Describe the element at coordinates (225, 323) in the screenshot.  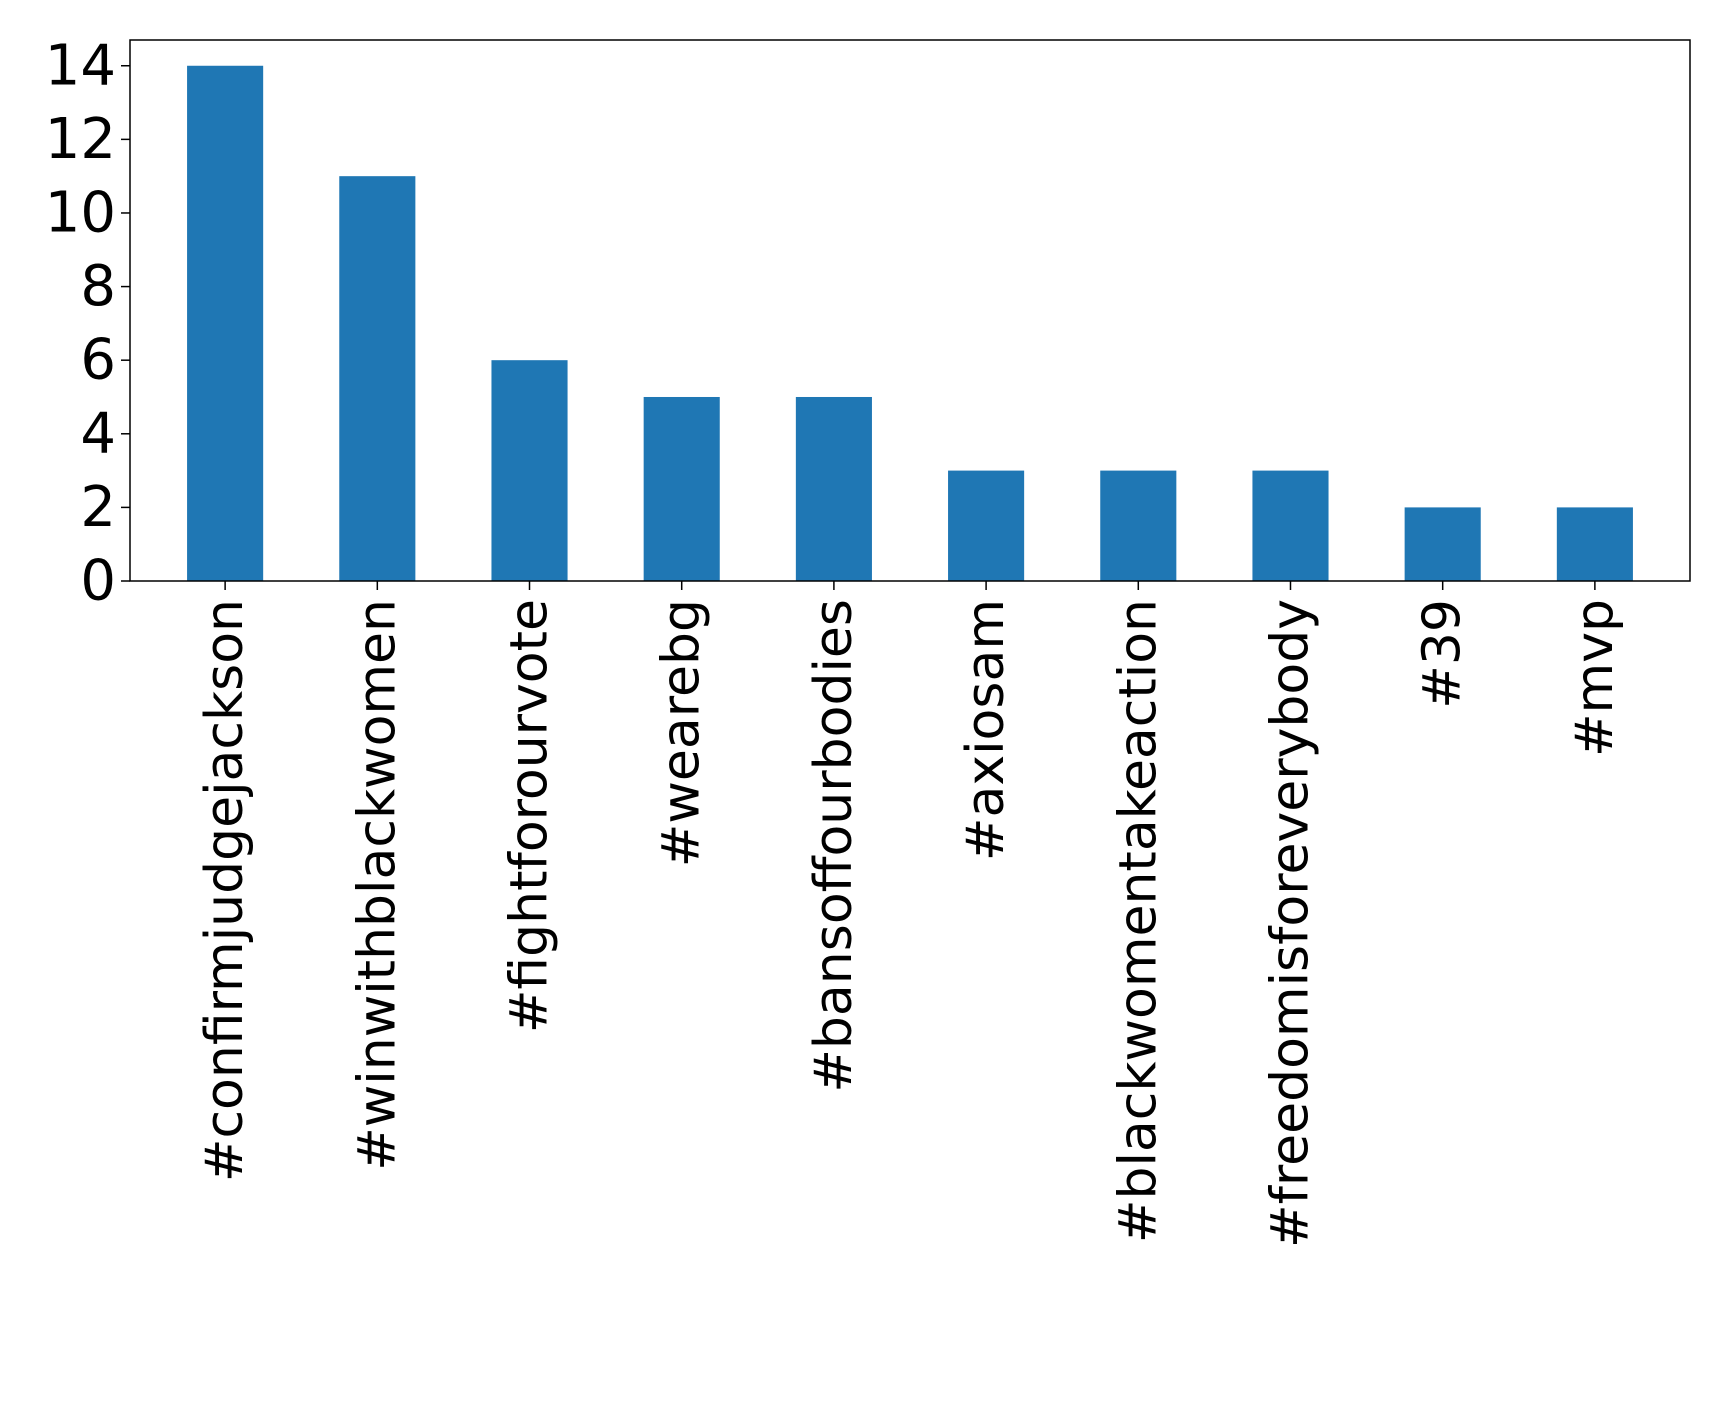
I see `bar-confirmjudgejackson` at that location.